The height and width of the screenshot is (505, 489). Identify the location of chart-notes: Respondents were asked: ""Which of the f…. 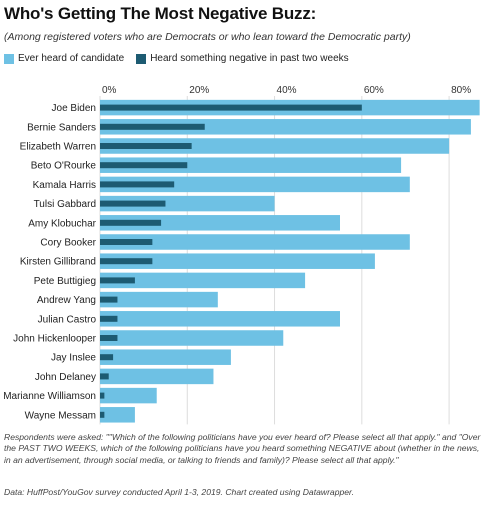
(242, 448).